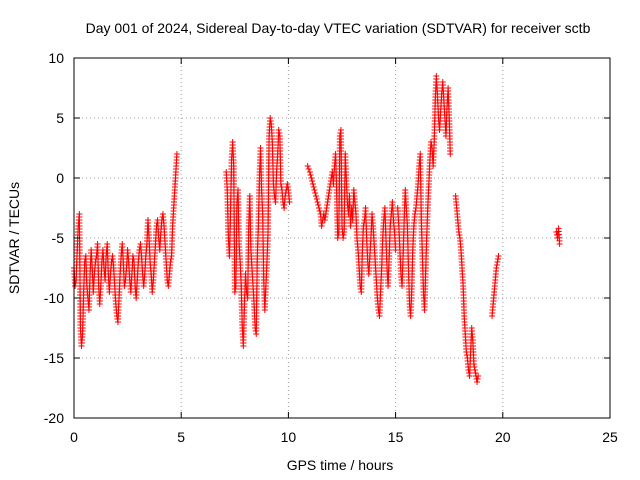 The height and width of the screenshot is (480, 640). What do you see at coordinates (60, 178) in the screenshot?
I see `y-tick-label: 0` at bounding box center [60, 178].